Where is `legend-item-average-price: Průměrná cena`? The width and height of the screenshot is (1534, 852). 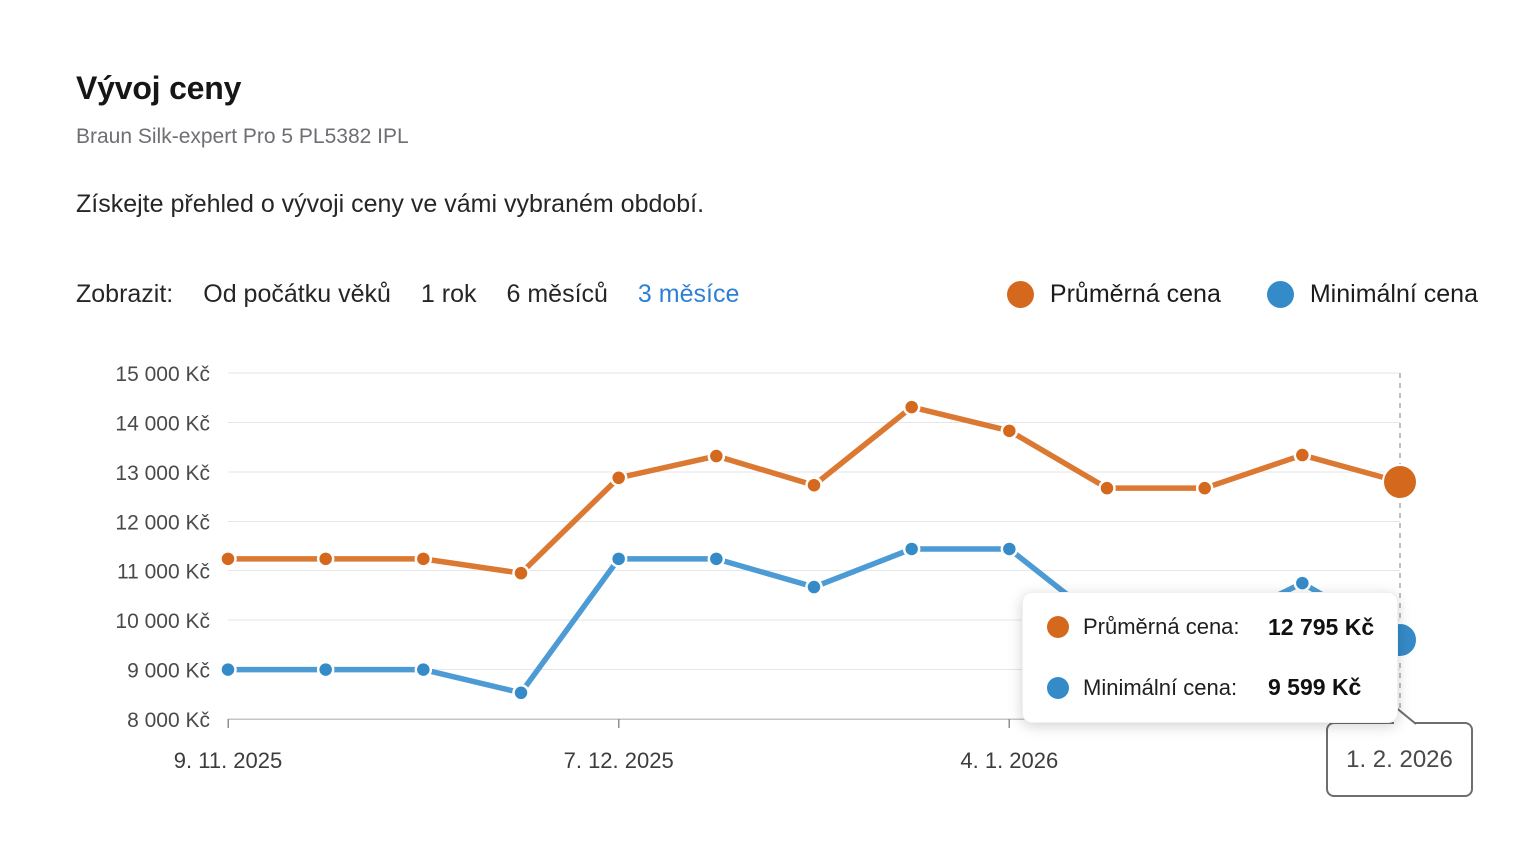
legend-item-average-price: Průměrná cena is located at coordinates (1113, 294).